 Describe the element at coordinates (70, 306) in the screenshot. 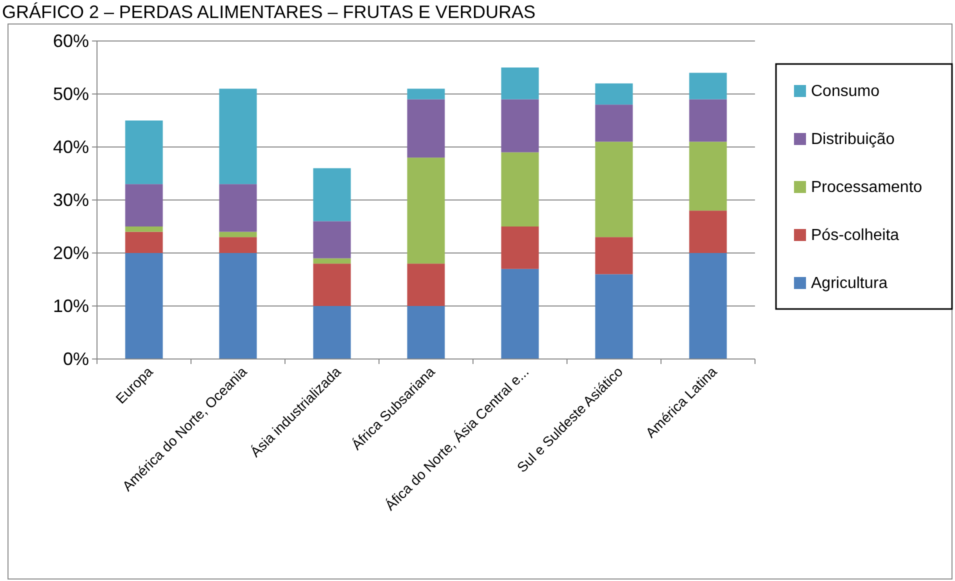

I see `y-tick-label: 10%` at that location.